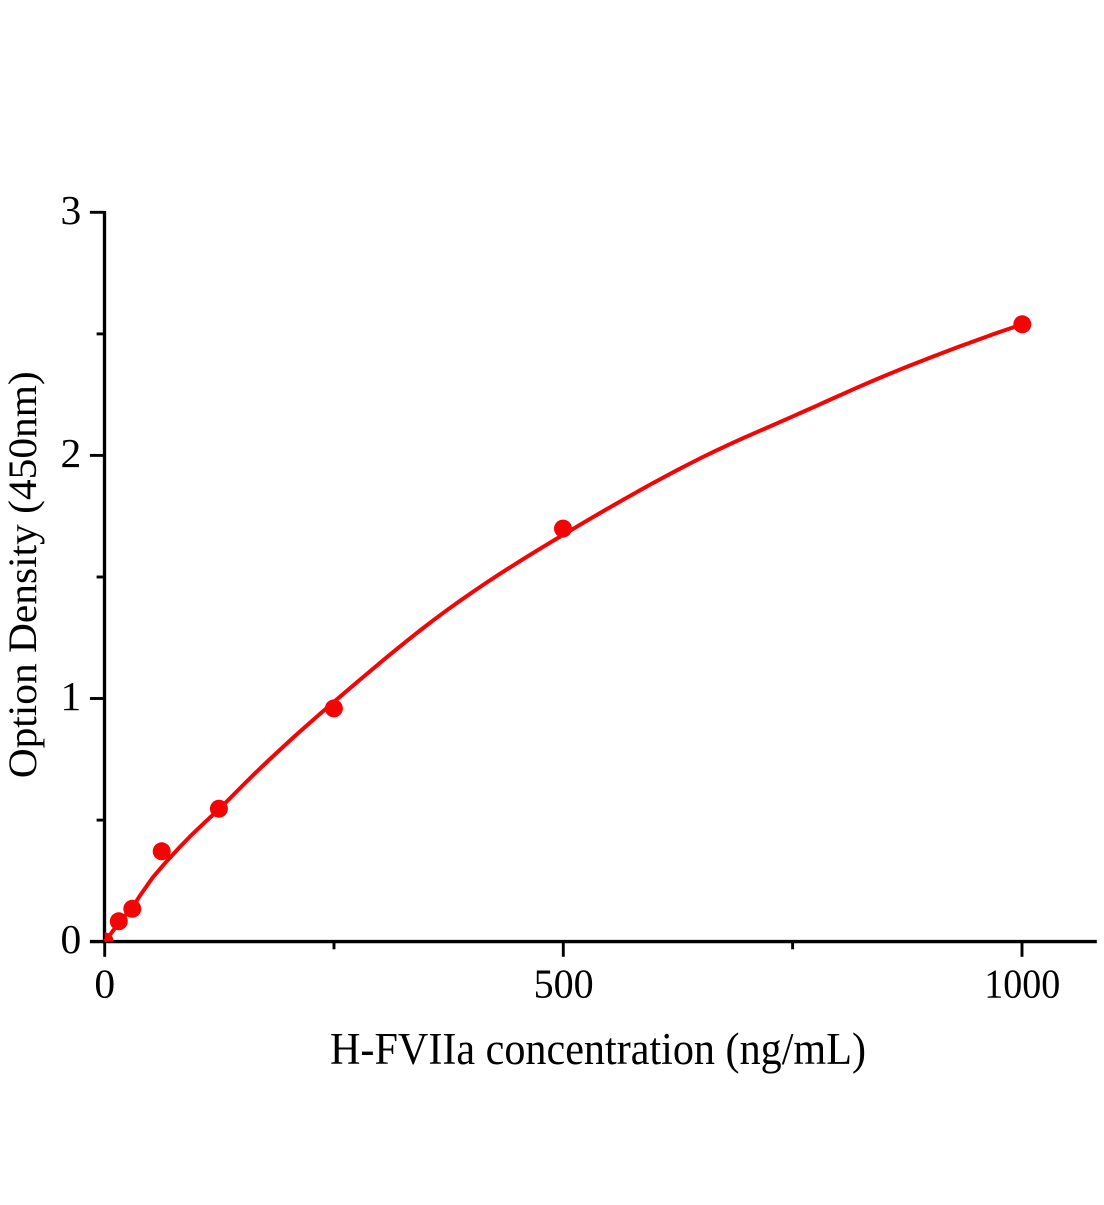 The height and width of the screenshot is (1205, 1104). Describe the element at coordinates (564, 984) in the screenshot. I see `svg-text: 500` at that location.